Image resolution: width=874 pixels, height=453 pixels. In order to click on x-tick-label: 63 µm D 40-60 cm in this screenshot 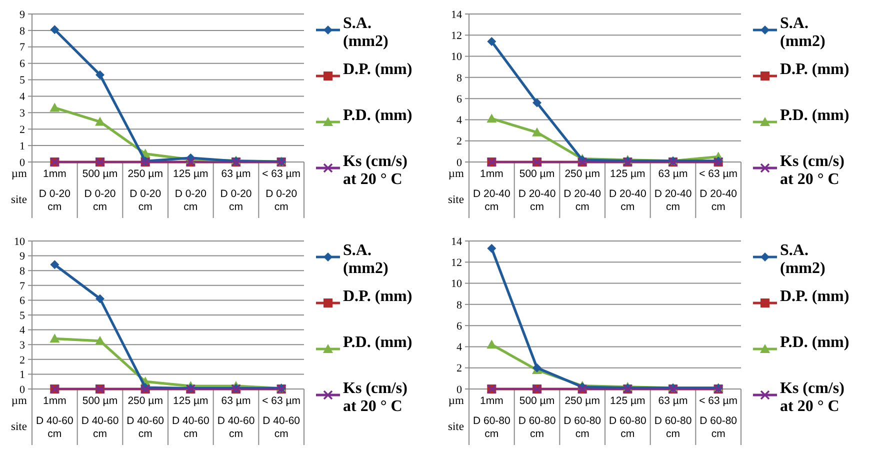, I will do `click(236, 417)`.